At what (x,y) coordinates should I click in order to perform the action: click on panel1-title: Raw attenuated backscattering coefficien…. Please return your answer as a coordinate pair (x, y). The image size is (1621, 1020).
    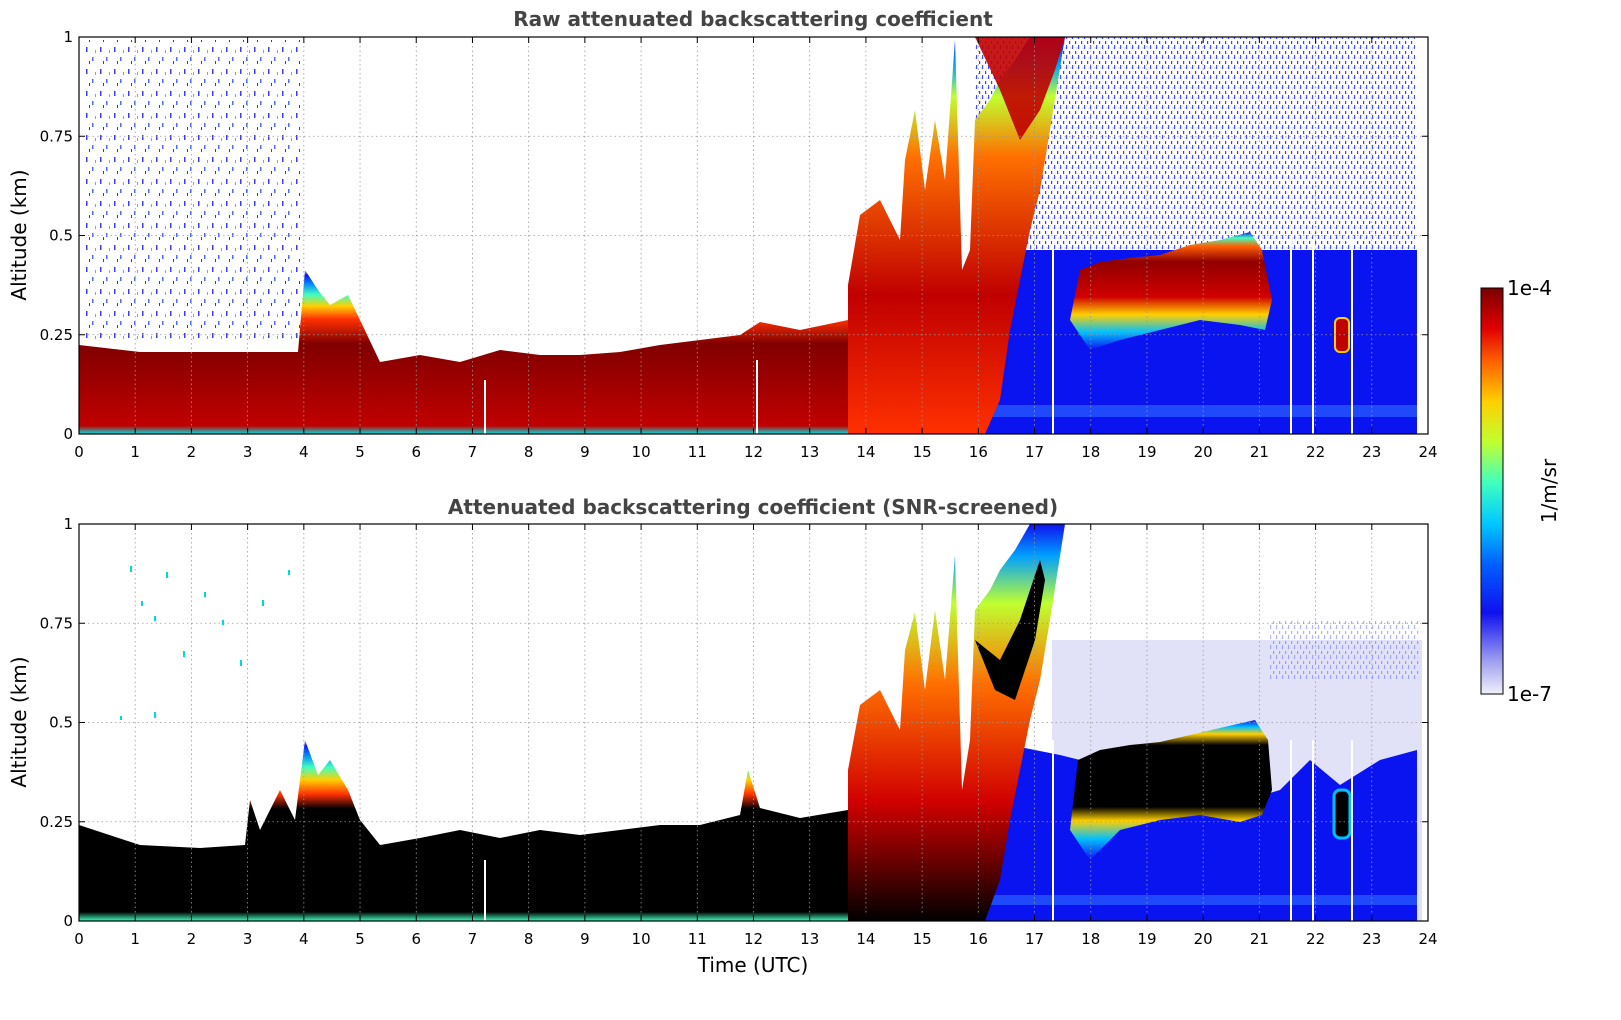
    Looking at the image, I should click on (753, 19).